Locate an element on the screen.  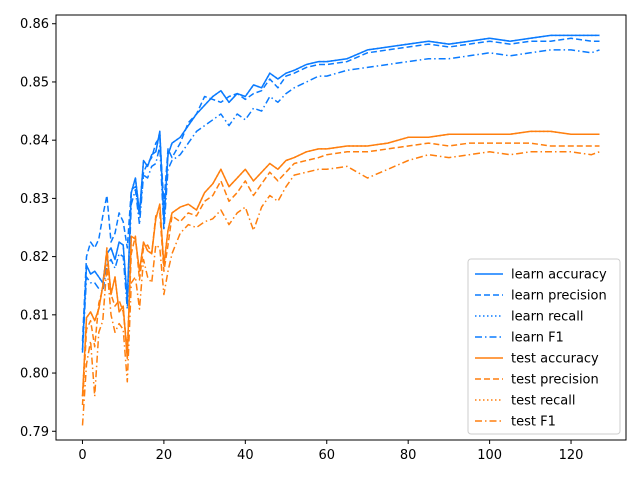
legend-label: test precision is located at coordinates (555, 380).